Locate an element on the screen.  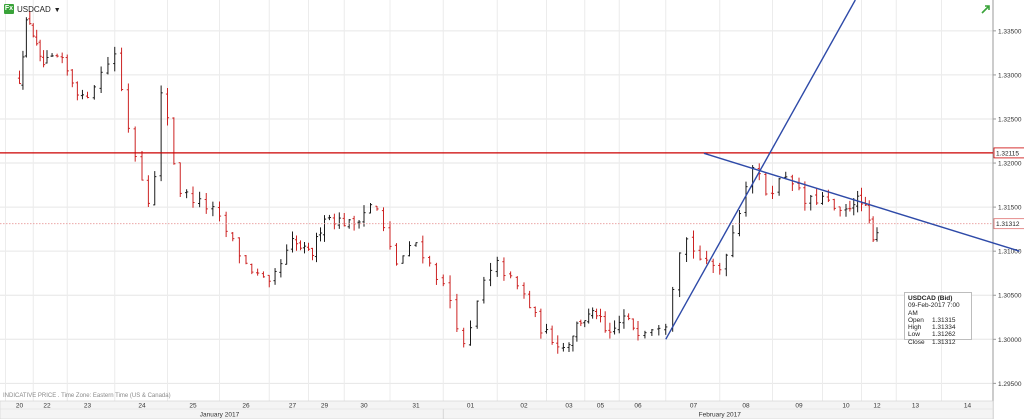
x-month-label: January 2017 is located at coordinates (220, 415).